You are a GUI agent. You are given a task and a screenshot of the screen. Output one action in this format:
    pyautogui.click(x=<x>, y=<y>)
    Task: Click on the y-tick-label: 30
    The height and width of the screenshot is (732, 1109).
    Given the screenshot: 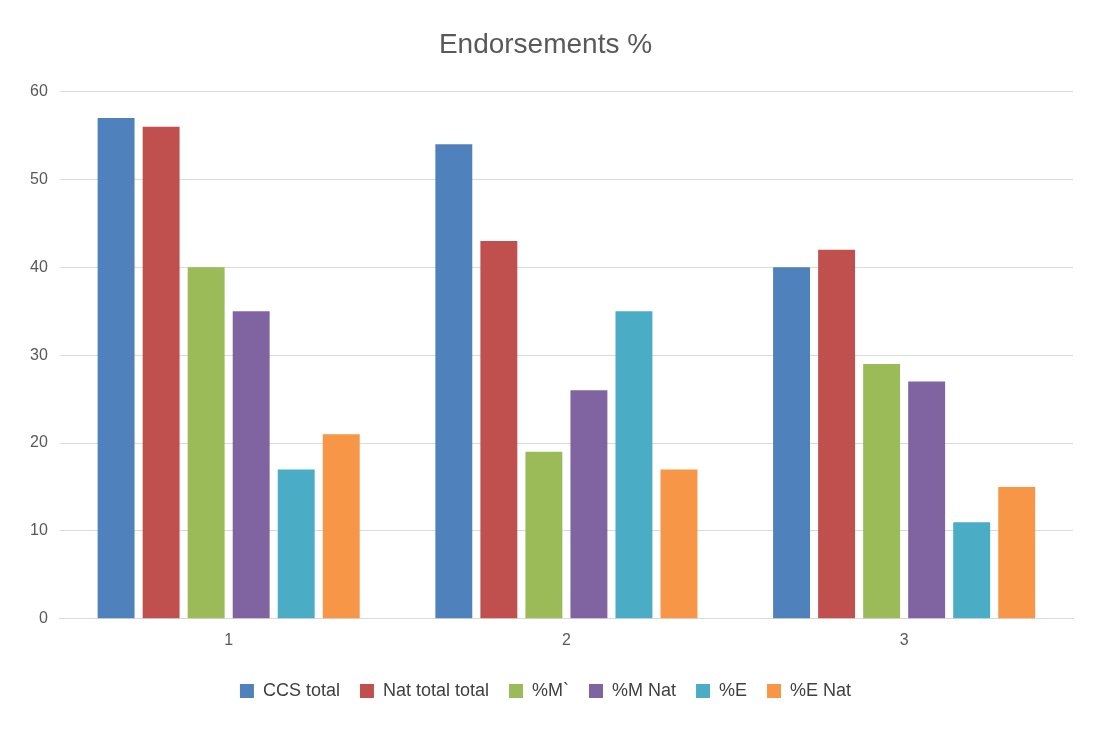 What is the action you would take?
    pyautogui.click(x=39, y=354)
    